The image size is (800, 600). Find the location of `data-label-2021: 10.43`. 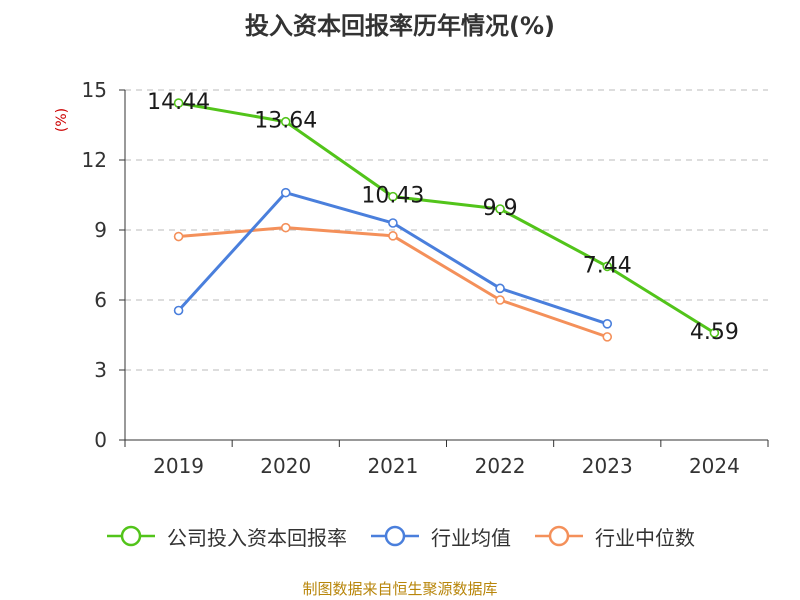

data-label-2021: 10.43 is located at coordinates (392, 196).